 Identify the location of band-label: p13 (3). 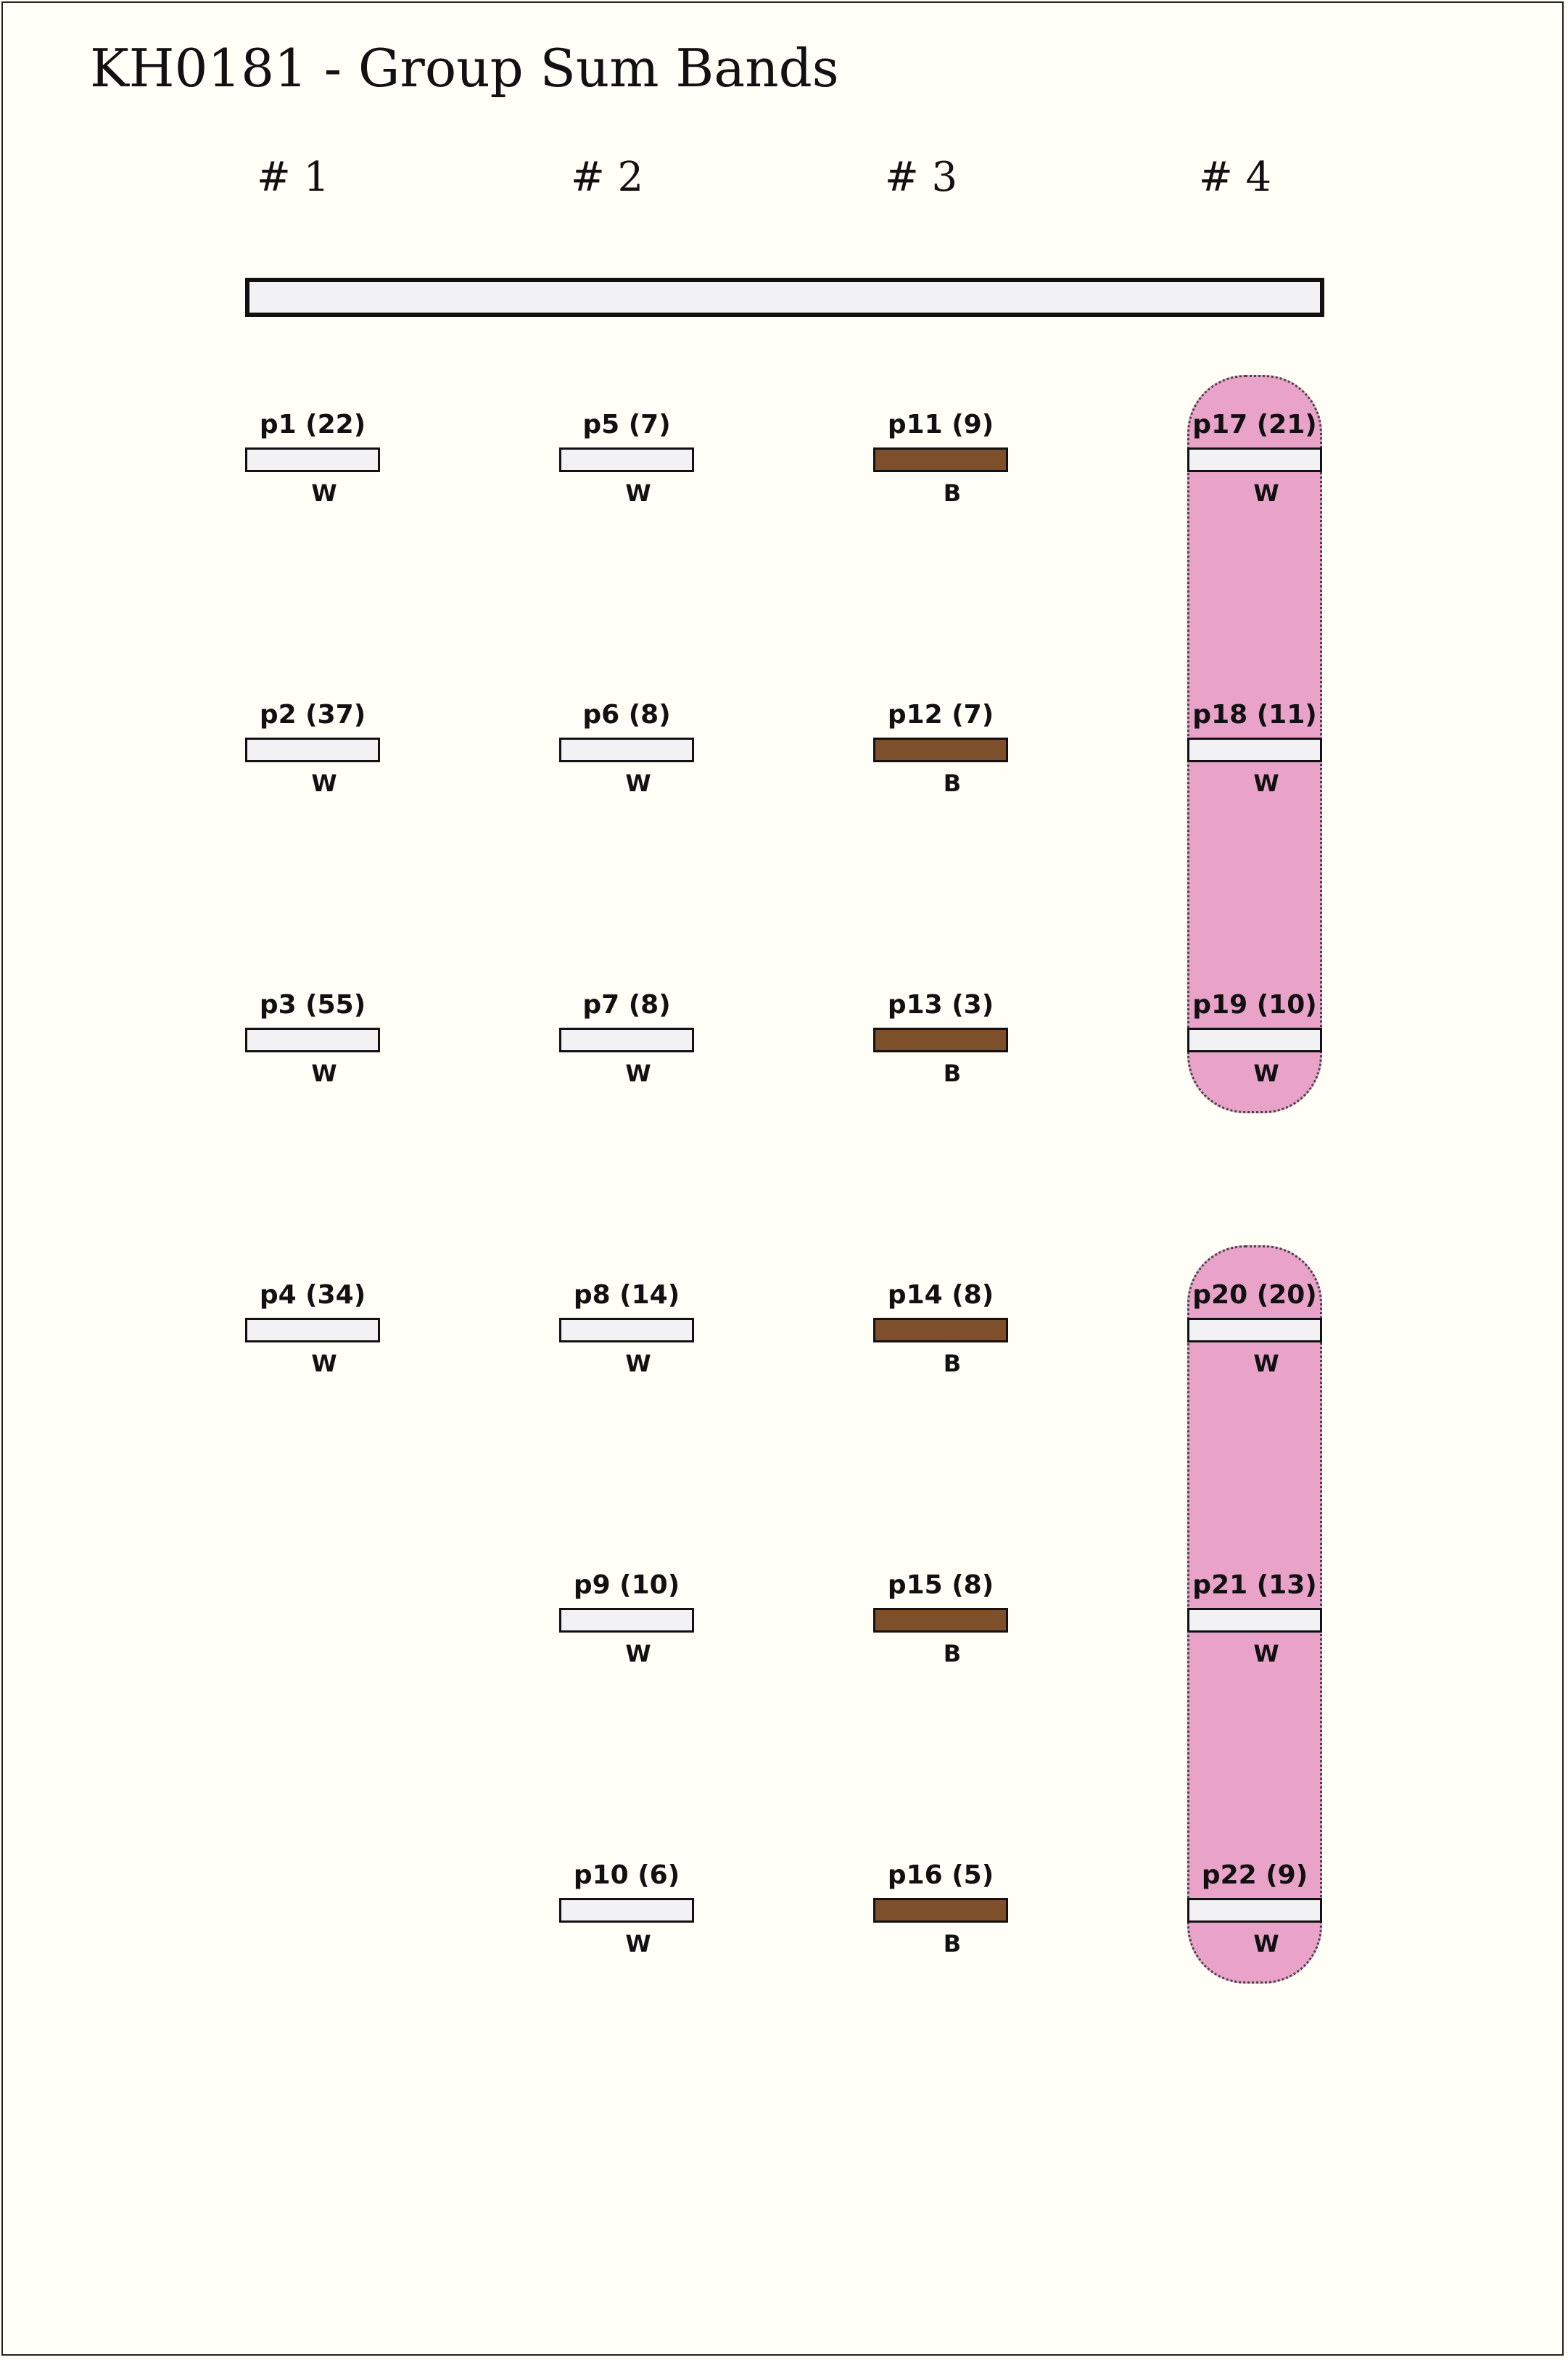
(940, 1005).